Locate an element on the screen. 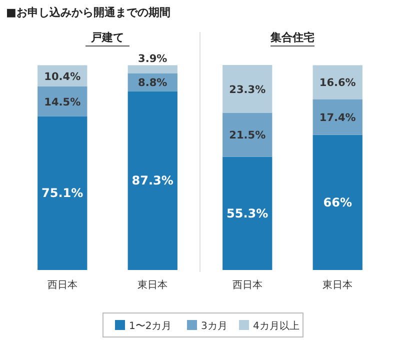 This screenshot has height=350, width=400. data-label: 23.3% is located at coordinates (247, 90).